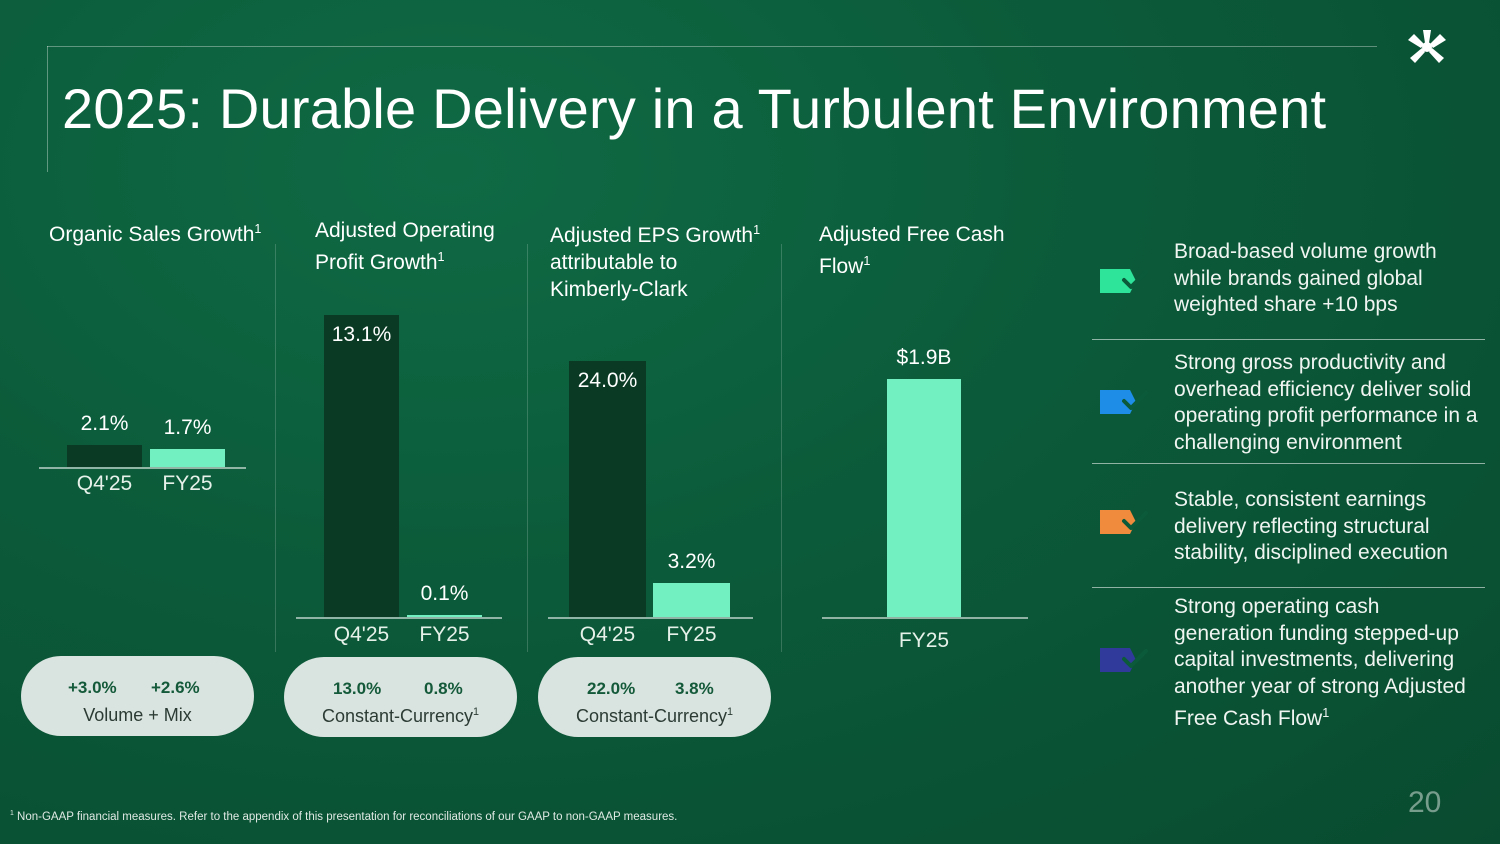 The image size is (1500, 844). What do you see at coordinates (361, 335) in the screenshot?
I see `data-label: 13.1%` at bounding box center [361, 335].